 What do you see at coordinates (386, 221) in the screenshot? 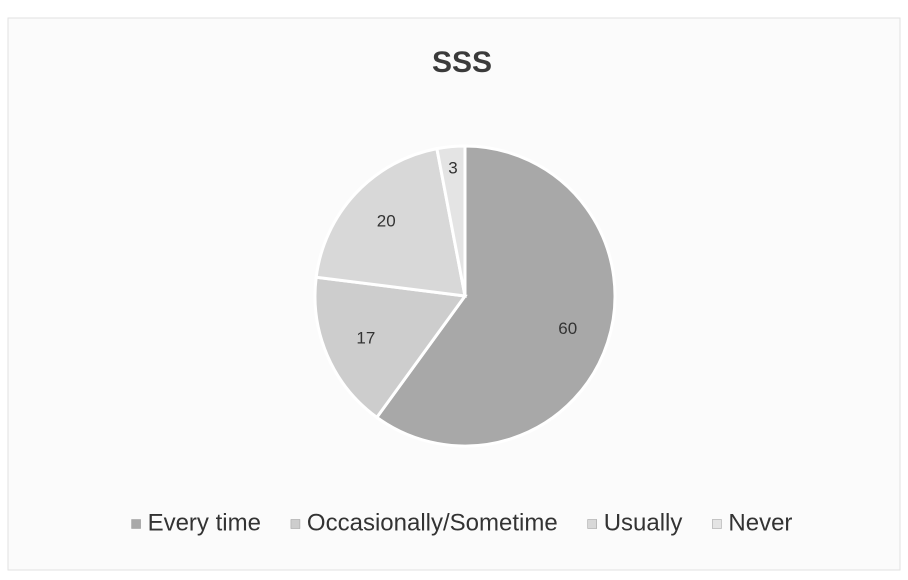
I see `data-label: 20` at bounding box center [386, 221].